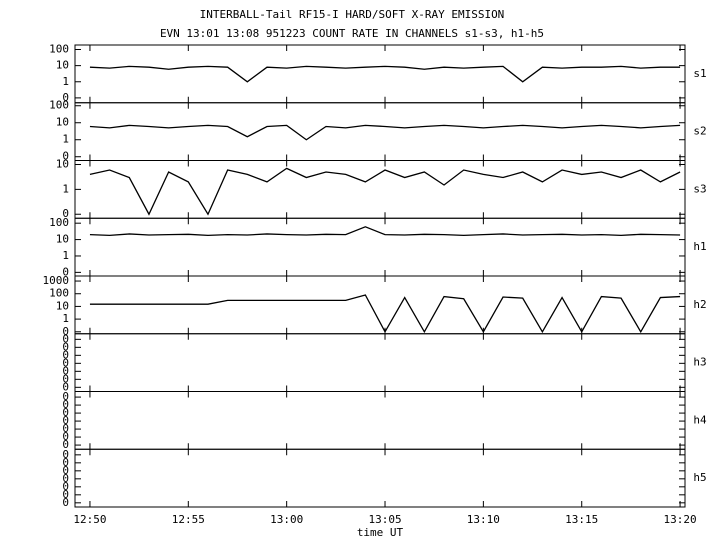 Image resolution: width=720 pixels, height=550 pixels. What do you see at coordinates (699, 188) in the screenshot?
I see `panel-label: s3` at bounding box center [699, 188].